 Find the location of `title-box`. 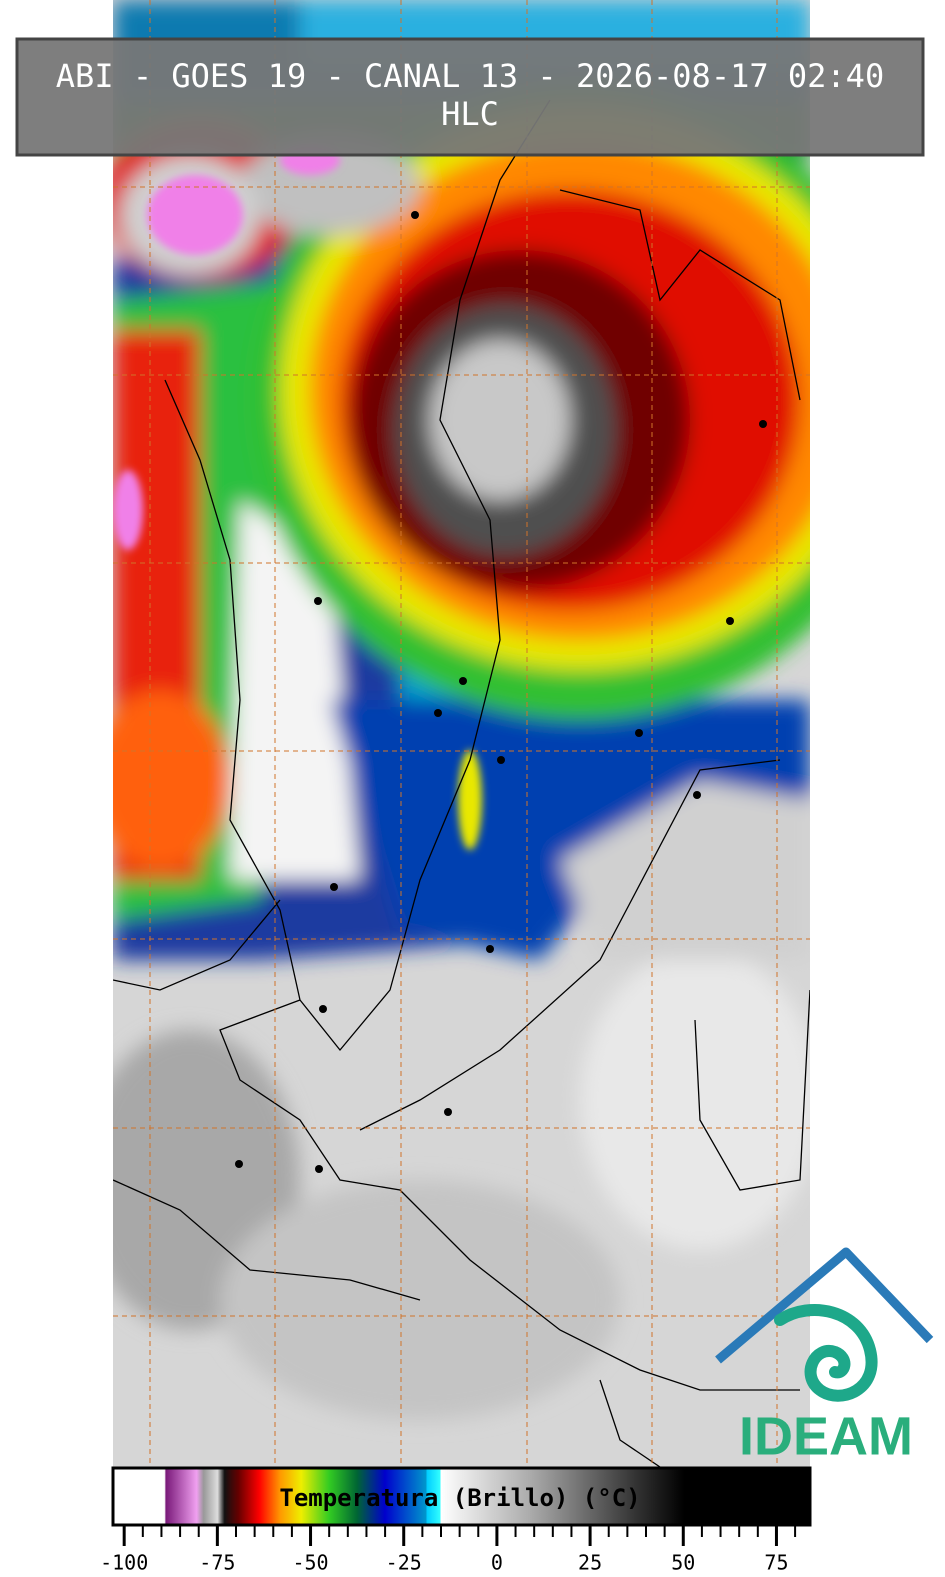

title-box is located at coordinates (470, 97).